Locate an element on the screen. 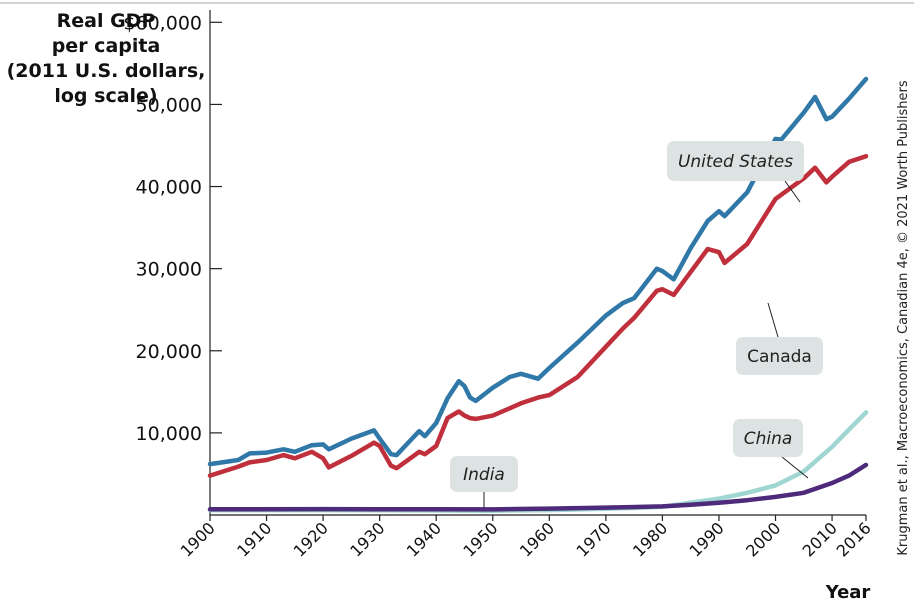  series-line-india is located at coordinates (538, 487).